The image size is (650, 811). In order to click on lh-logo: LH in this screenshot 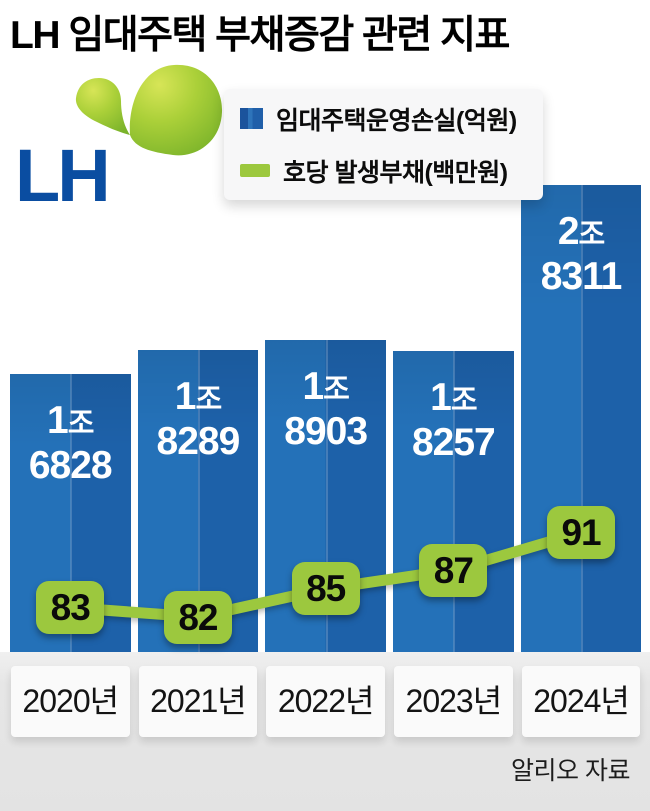, I will do `click(125, 136)`.